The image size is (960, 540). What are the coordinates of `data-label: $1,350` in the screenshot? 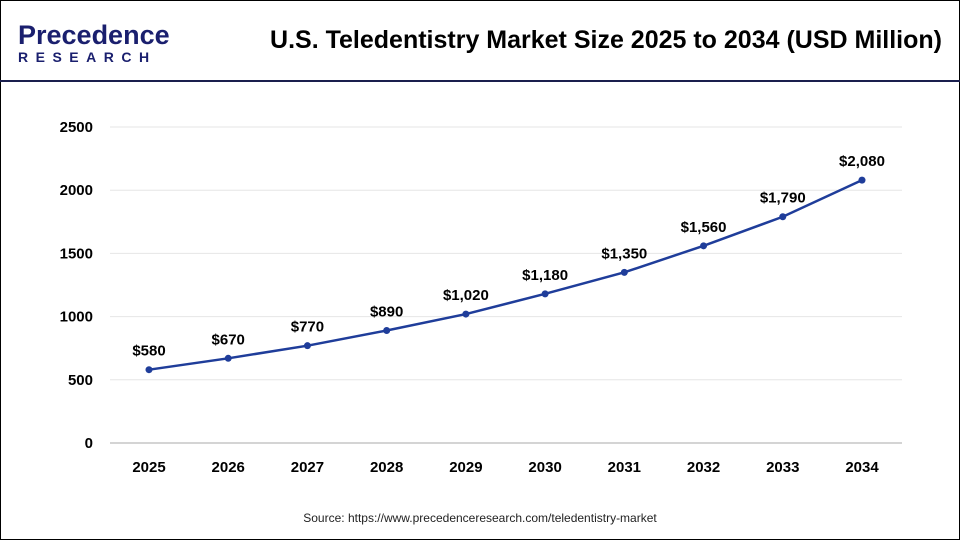 It's located at (624, 253).